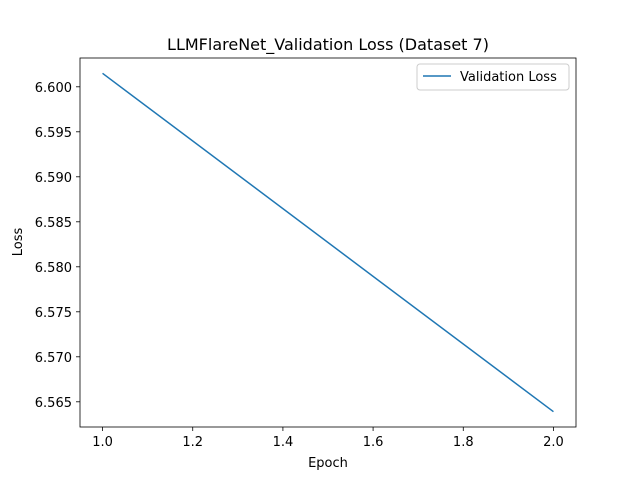 The image size is (640, 480). I want to click on x-tick-label: 1.4, so click(283, 442).